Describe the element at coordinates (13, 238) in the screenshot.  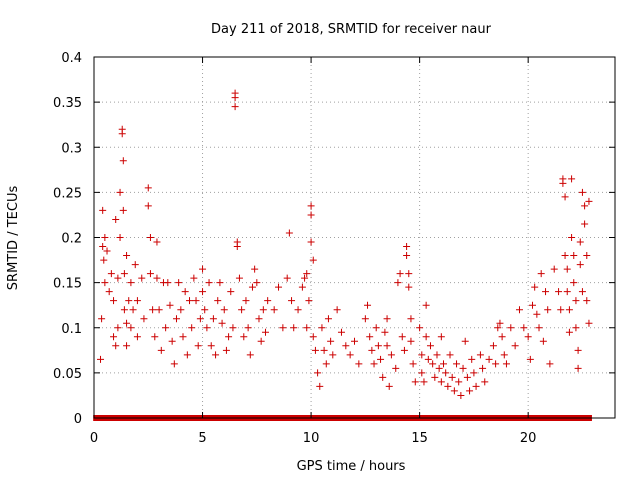
I see `y-axis-label: SRMTID / TECUs` at that location.